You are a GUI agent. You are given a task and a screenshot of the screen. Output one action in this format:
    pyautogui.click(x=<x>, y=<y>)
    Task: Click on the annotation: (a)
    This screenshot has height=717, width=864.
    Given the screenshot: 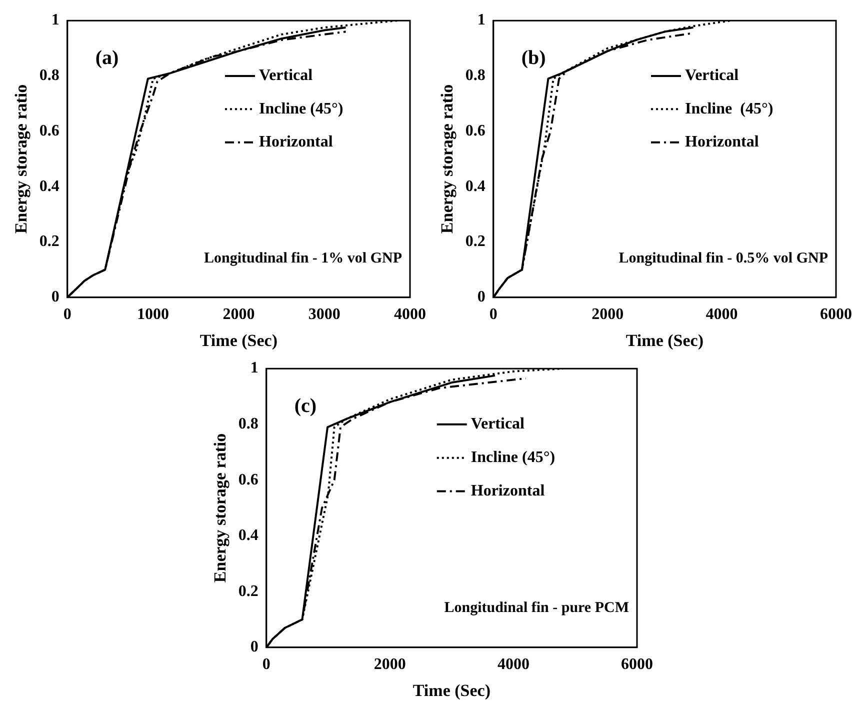 What is the action you would take?
    pyautogui.click(x=107, y=57)
    